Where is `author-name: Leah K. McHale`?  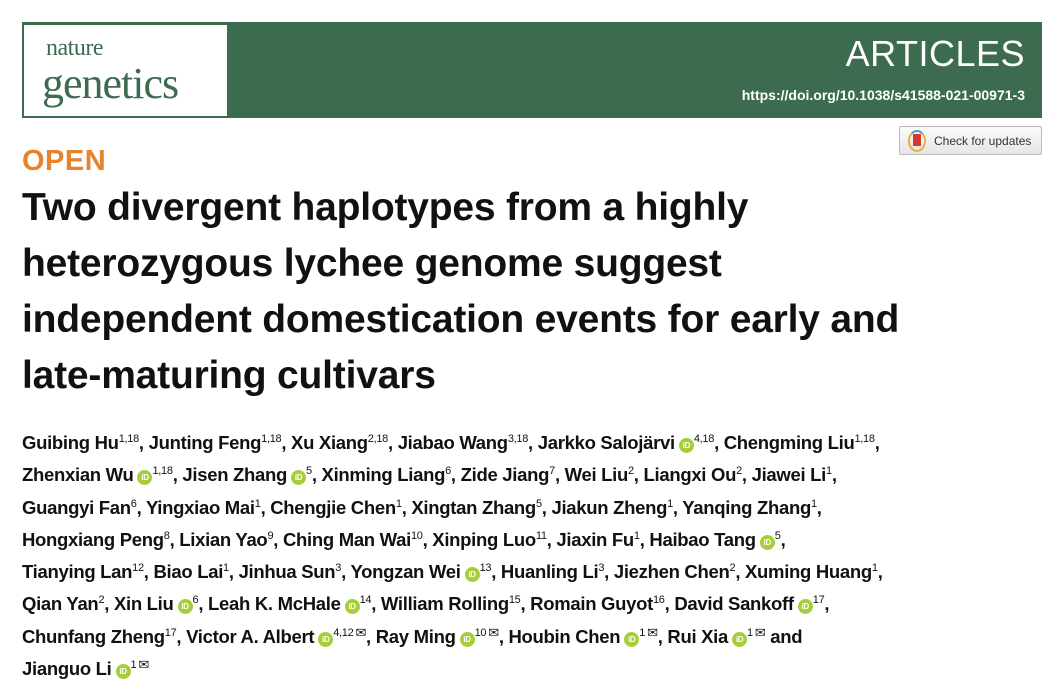
author-name: Leah K. McHale is located at coordinates (274, 604).